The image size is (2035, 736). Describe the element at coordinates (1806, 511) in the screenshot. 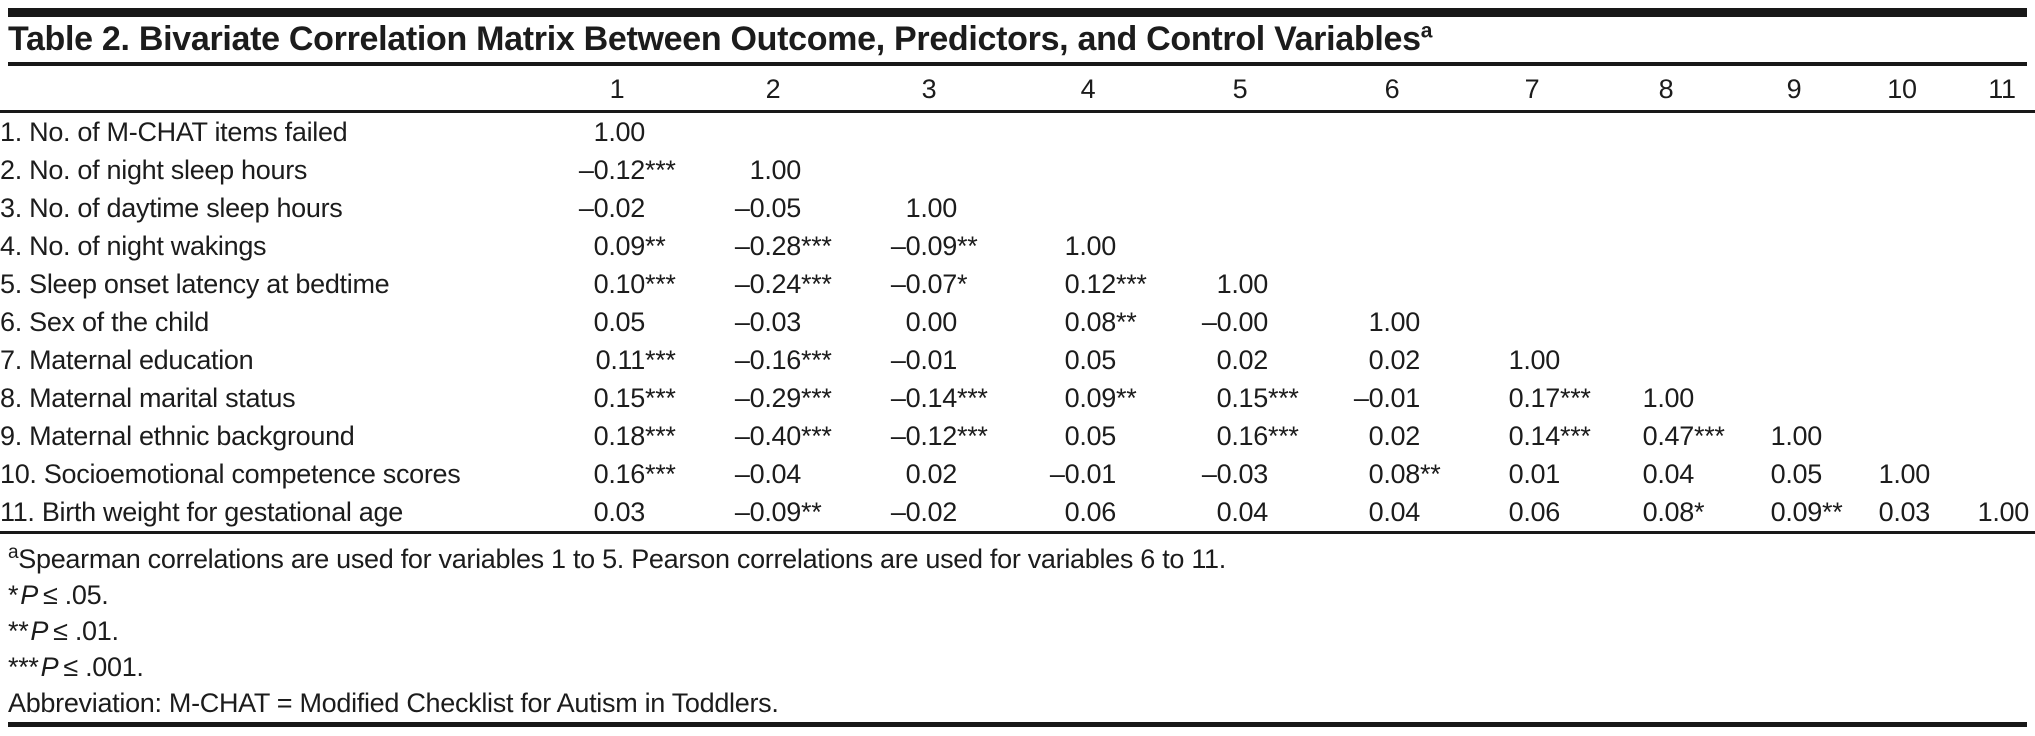

I see `cell-r11-c9: 0.09 **` at that location.